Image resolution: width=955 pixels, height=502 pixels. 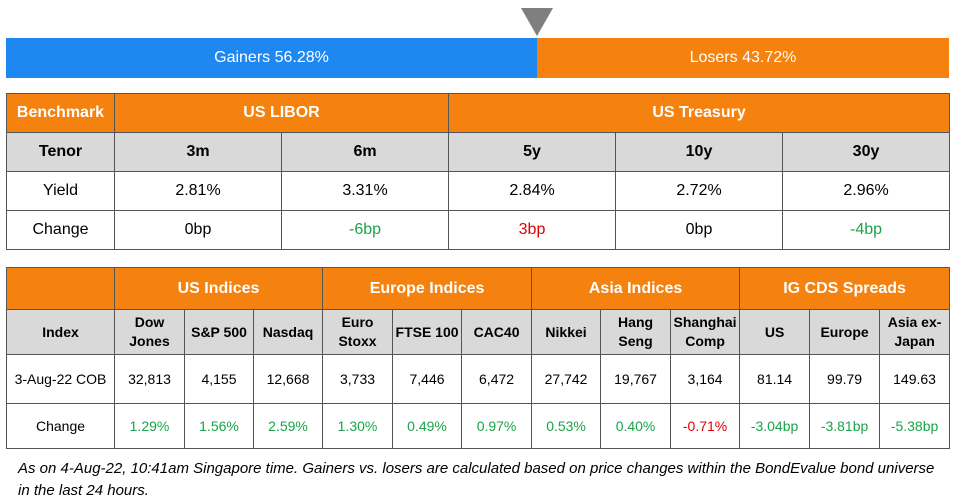 I want to click on index-change-cell: 2.59%, so click(x=288, y=426).